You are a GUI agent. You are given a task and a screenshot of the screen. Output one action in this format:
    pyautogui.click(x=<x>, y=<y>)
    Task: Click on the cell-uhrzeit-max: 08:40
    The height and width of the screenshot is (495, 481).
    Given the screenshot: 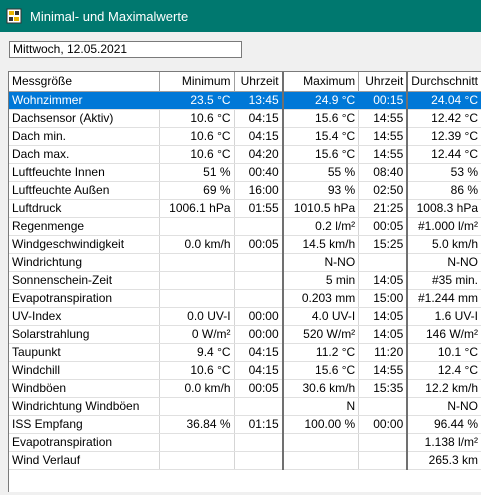 What is the action you would take?
    pyautogui.click(x=383, y=172)
    